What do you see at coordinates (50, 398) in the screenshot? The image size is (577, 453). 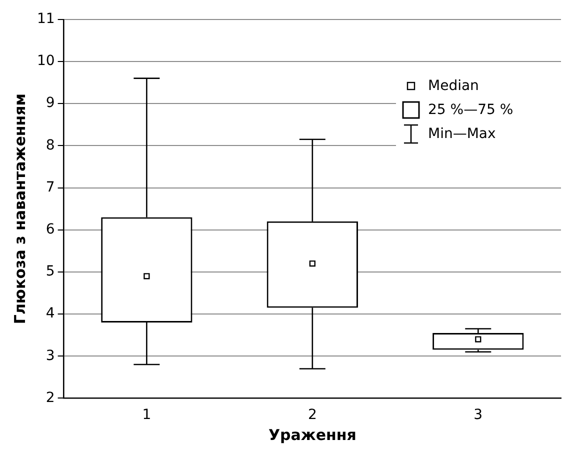 I see `y-tick-label: 2` at bounding box center [50, 398].